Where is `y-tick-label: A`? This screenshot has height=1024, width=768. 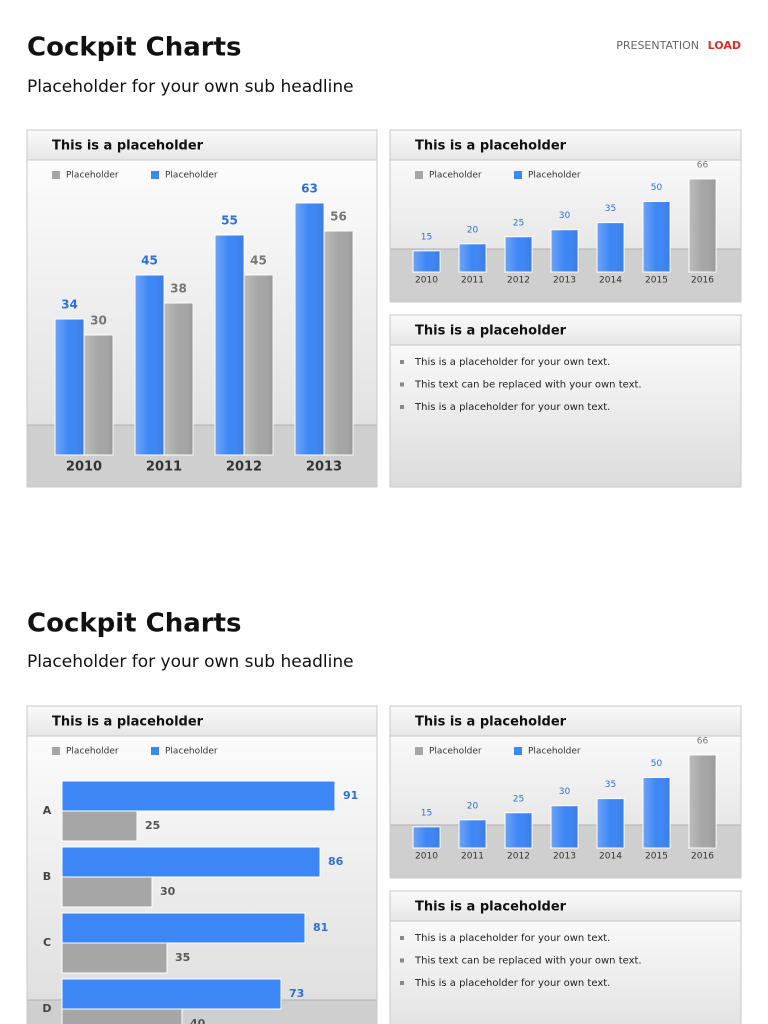
y-tick-label: A is located at coordinates (47, 810).